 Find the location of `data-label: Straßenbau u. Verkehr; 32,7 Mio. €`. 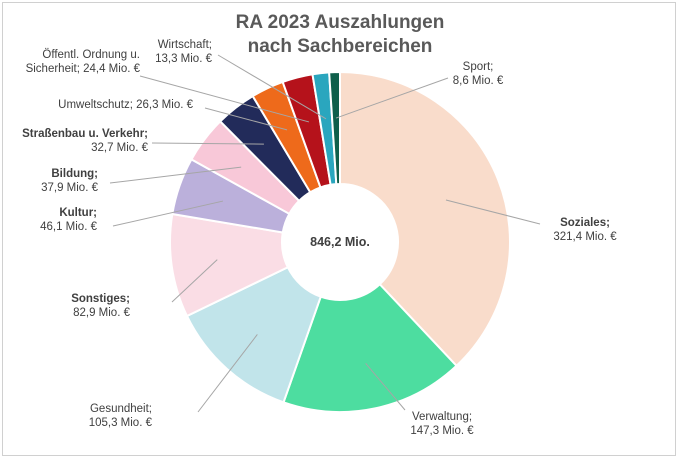

data-label: Straßenbau u. Verkehr; 32,7 Mio. € is located at coordinates (85, 141).